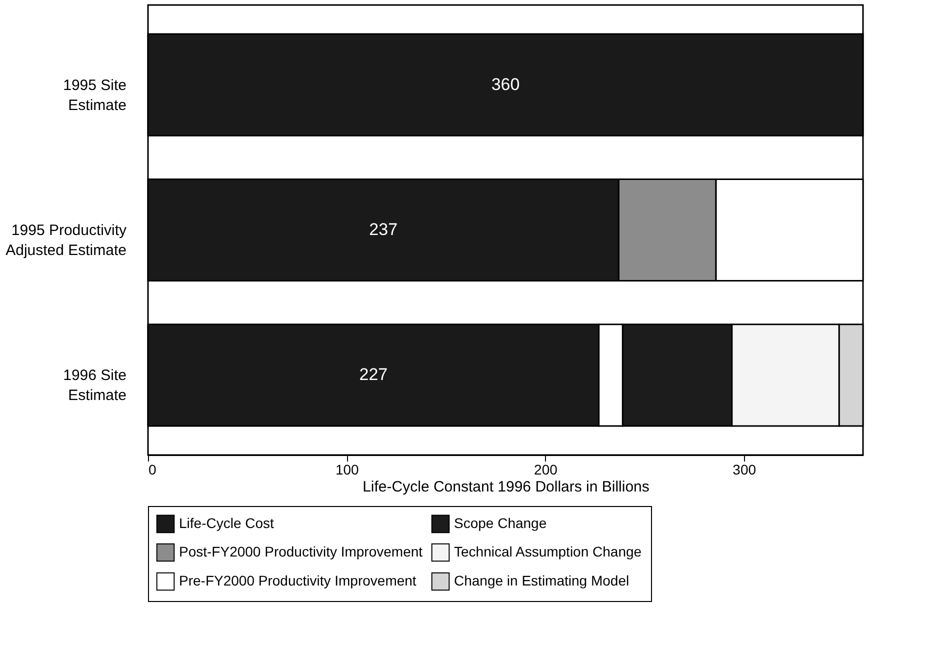 The height and width of the screenshot is (666, 928). What do you see at coordinates (500, 522) in the screenshot?
I see `legend-label: Scope Change` at bounding box center [500, 522].